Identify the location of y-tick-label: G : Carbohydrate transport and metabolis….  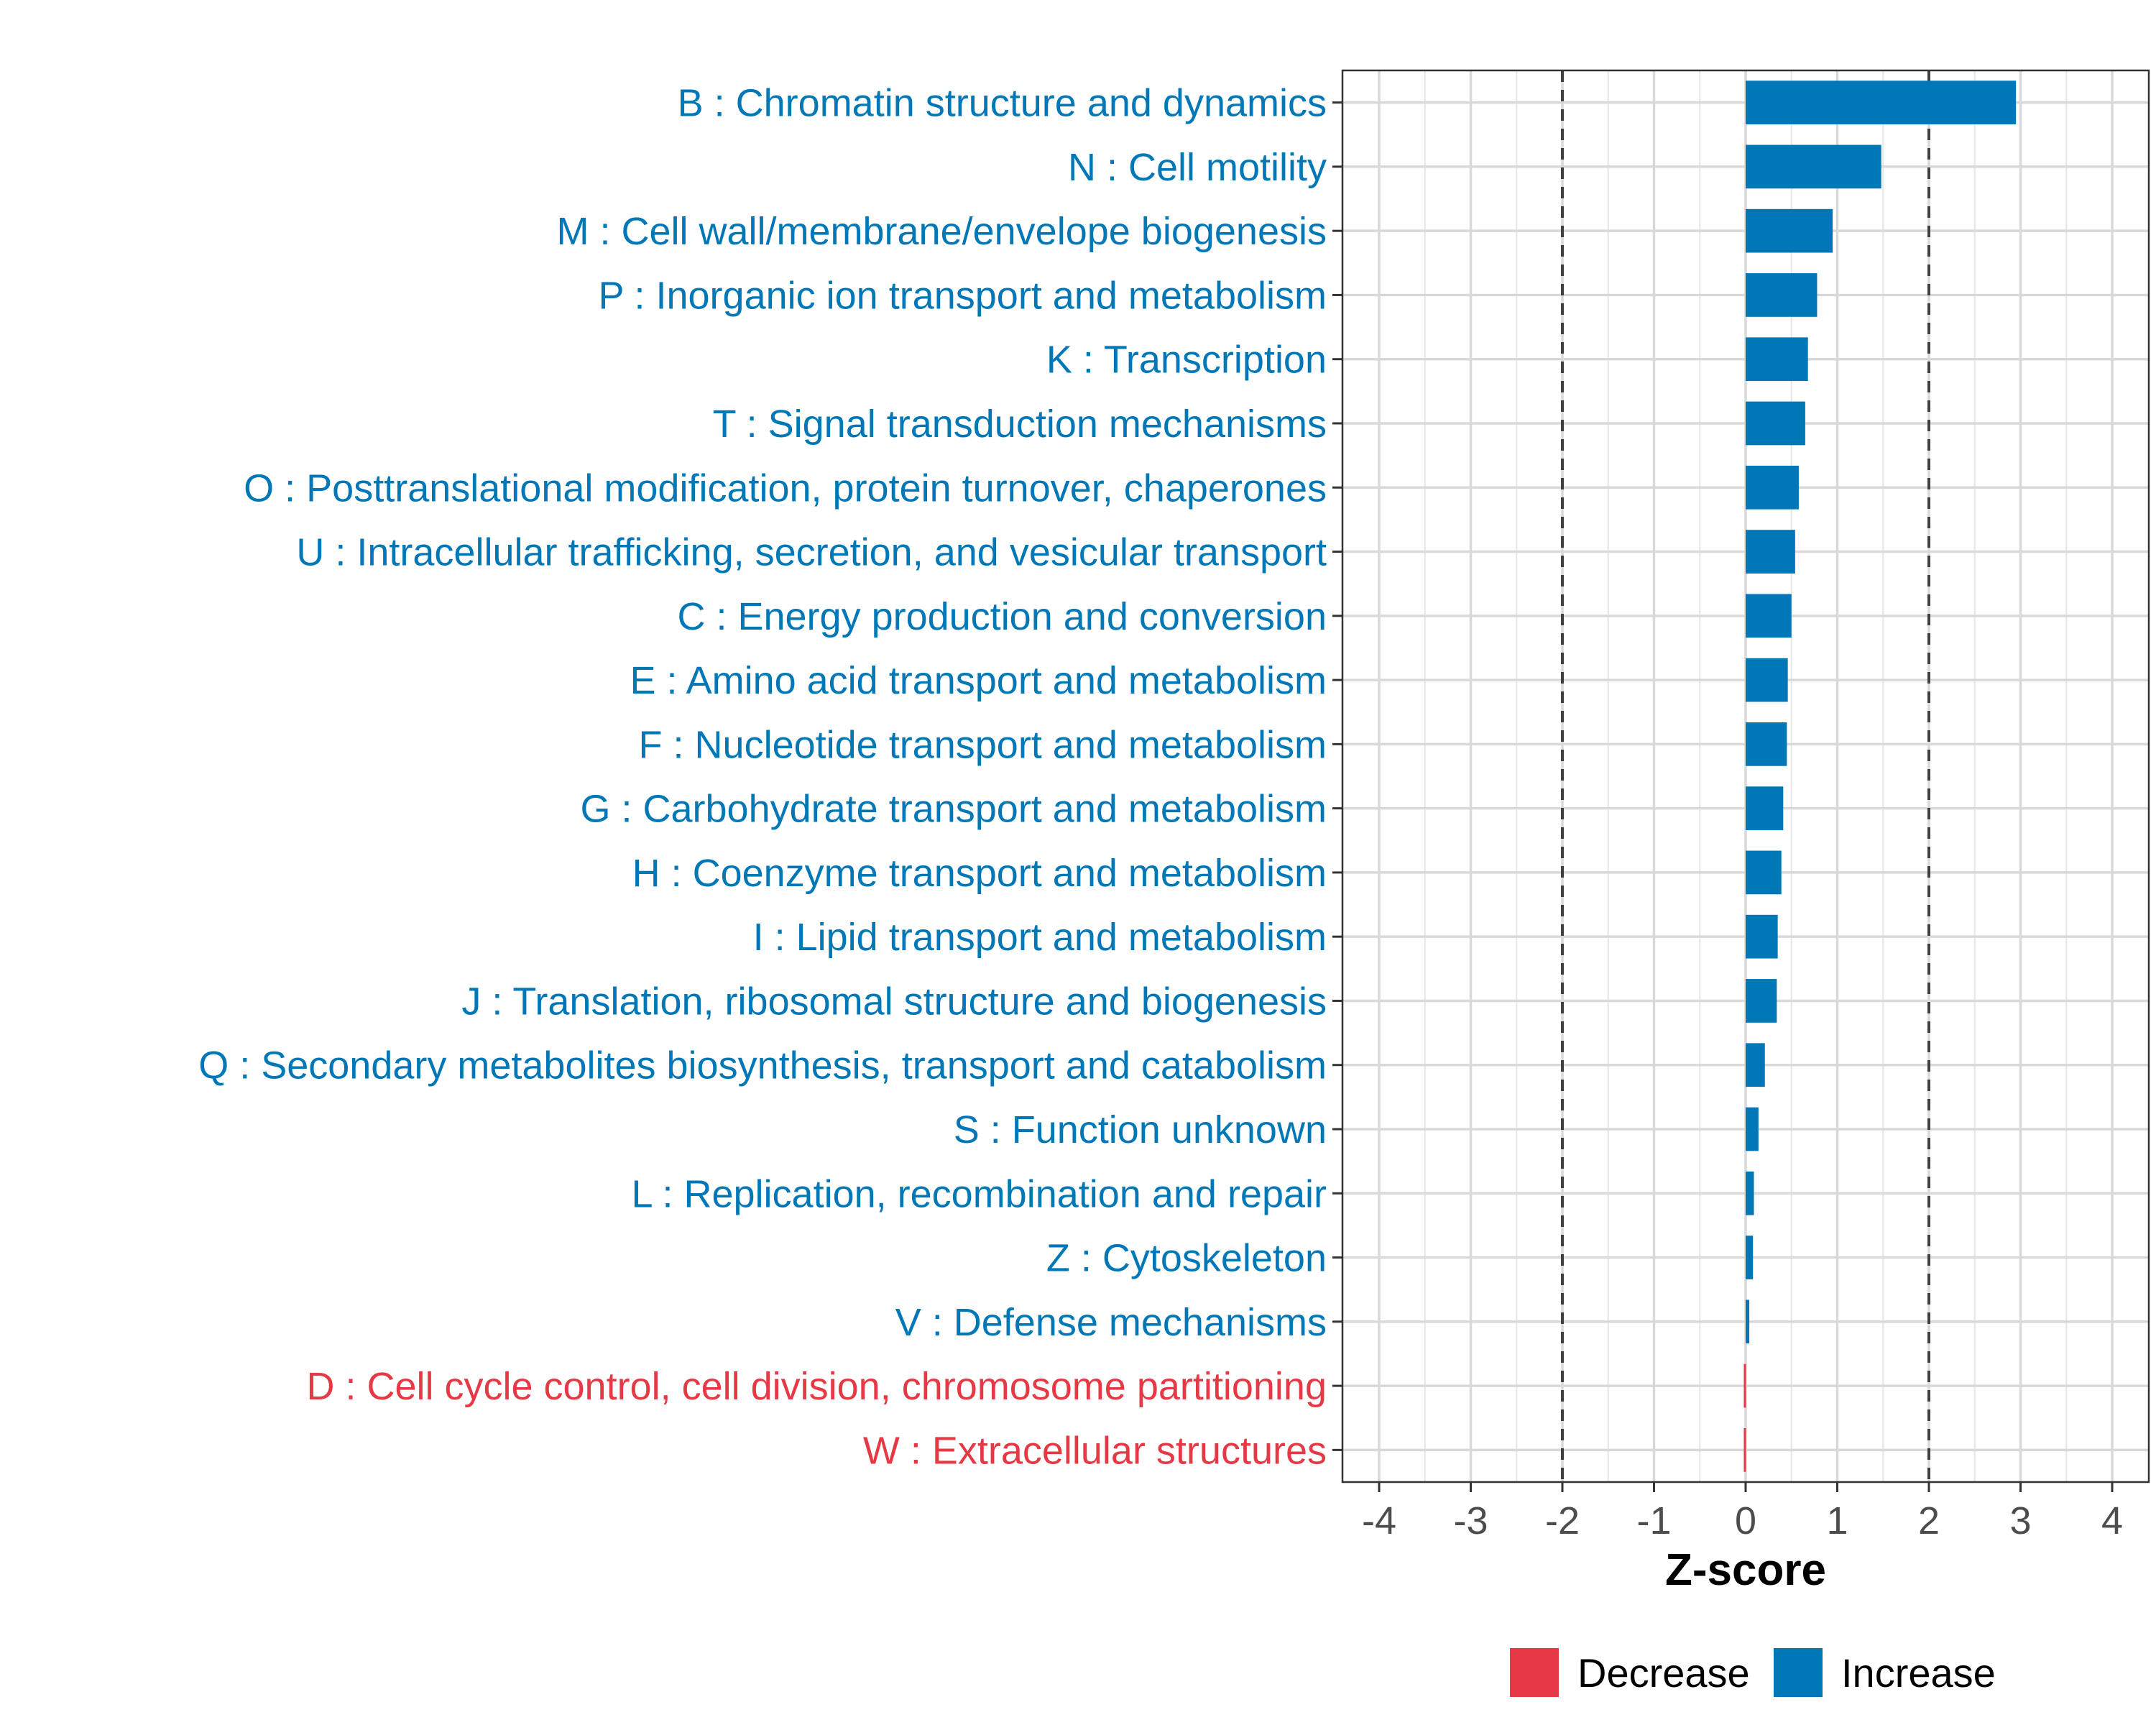
(954, 809).